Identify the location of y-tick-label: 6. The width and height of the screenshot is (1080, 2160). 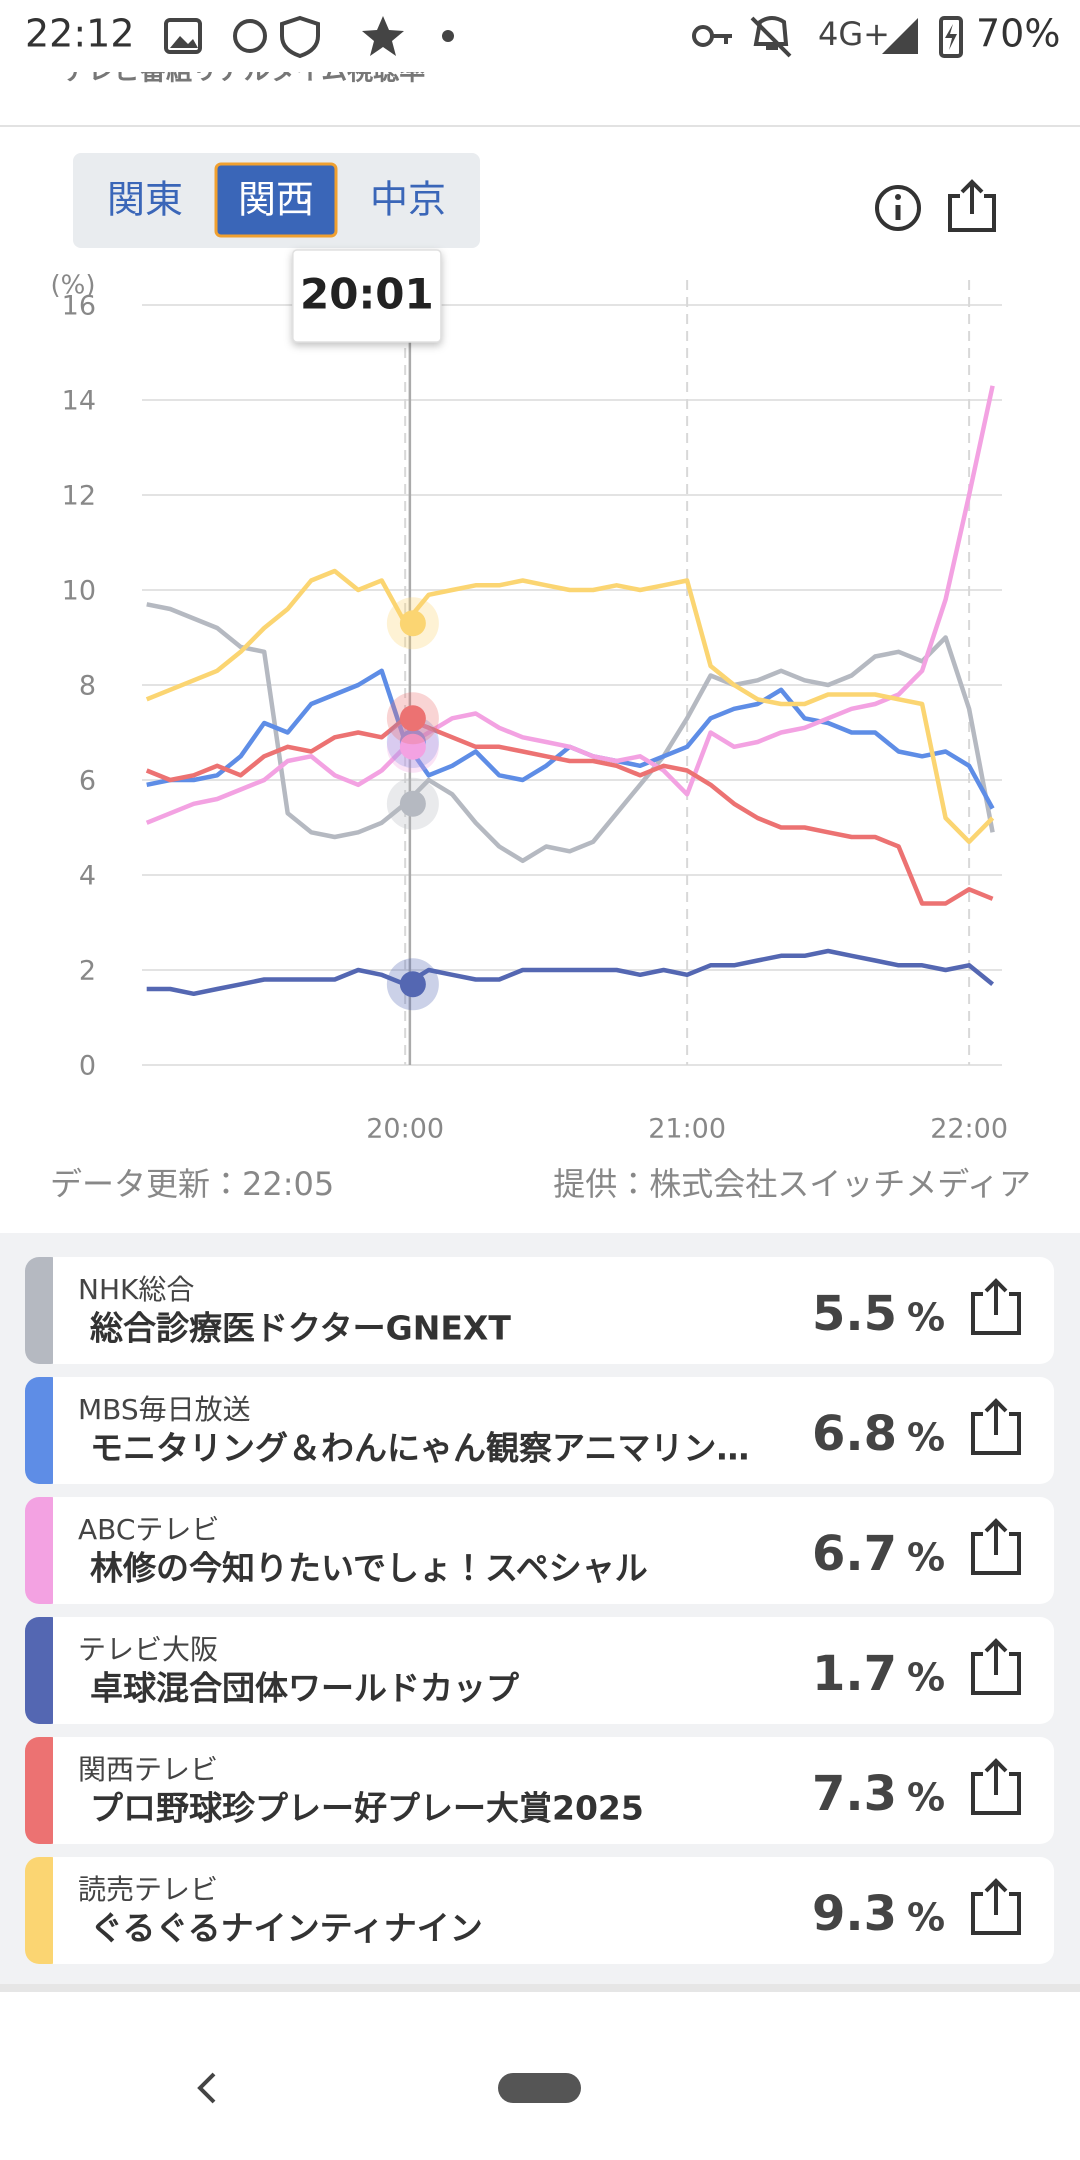
(87, 781).